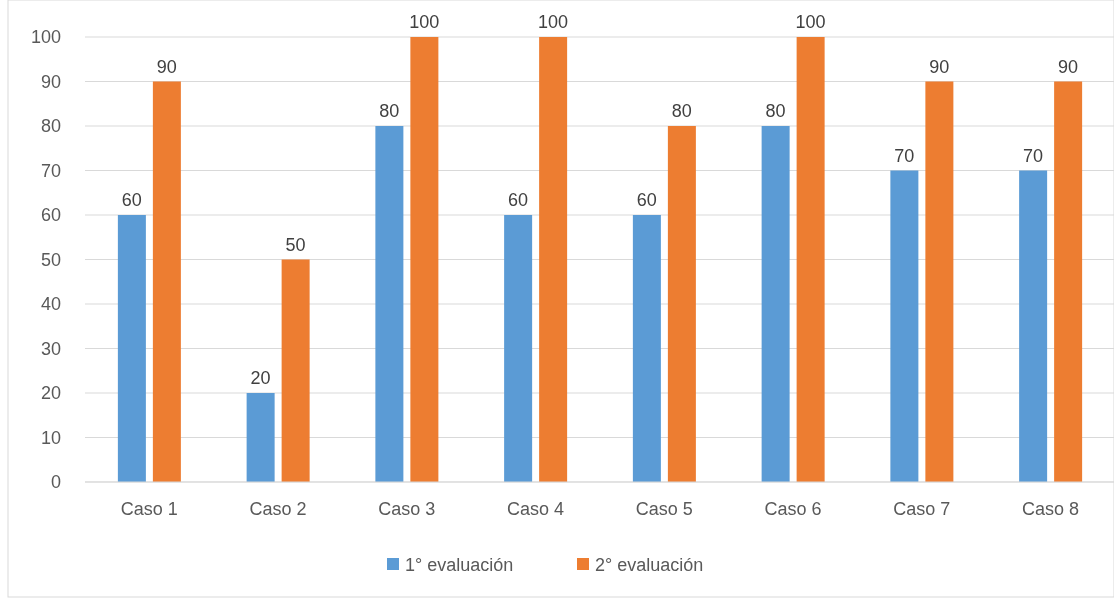 Image resolution: width=1114 pixels, height=599 pixels. Describe the element at coordinates (55, 482) in the screenshot. I see `y-tick-label: 0` at that location.